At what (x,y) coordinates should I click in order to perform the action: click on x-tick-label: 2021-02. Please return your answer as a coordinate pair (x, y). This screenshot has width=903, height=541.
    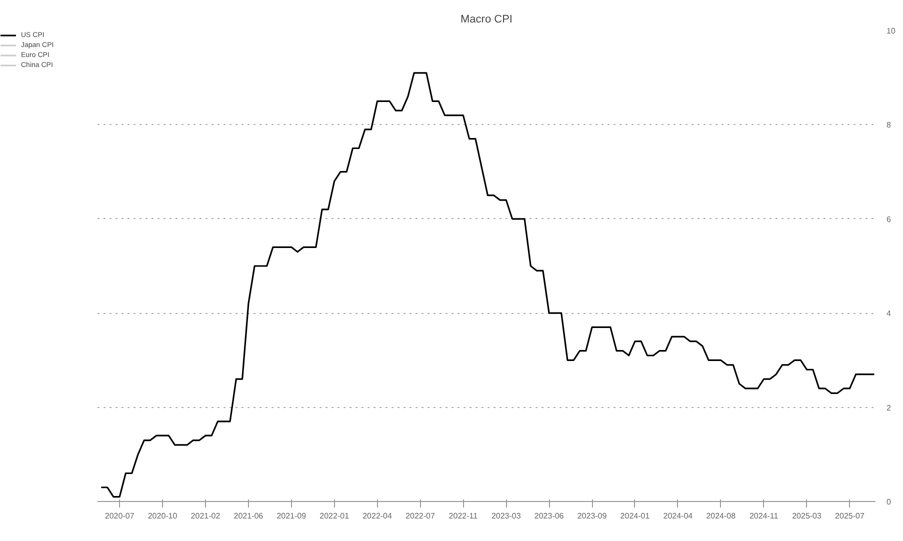
    Looking at the image, I should click on (205, 516).